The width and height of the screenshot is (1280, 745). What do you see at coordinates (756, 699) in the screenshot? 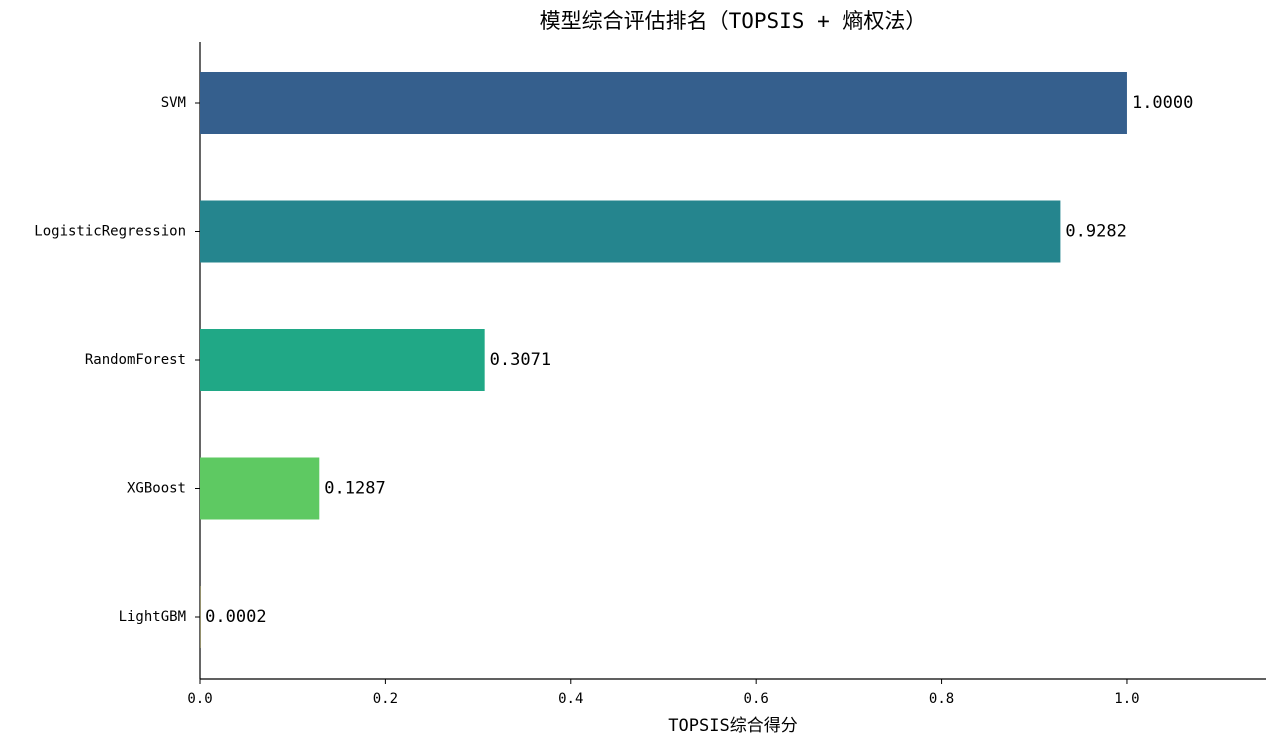
I see `x-tick-label: 0.6` at bounding box center [756, 699].